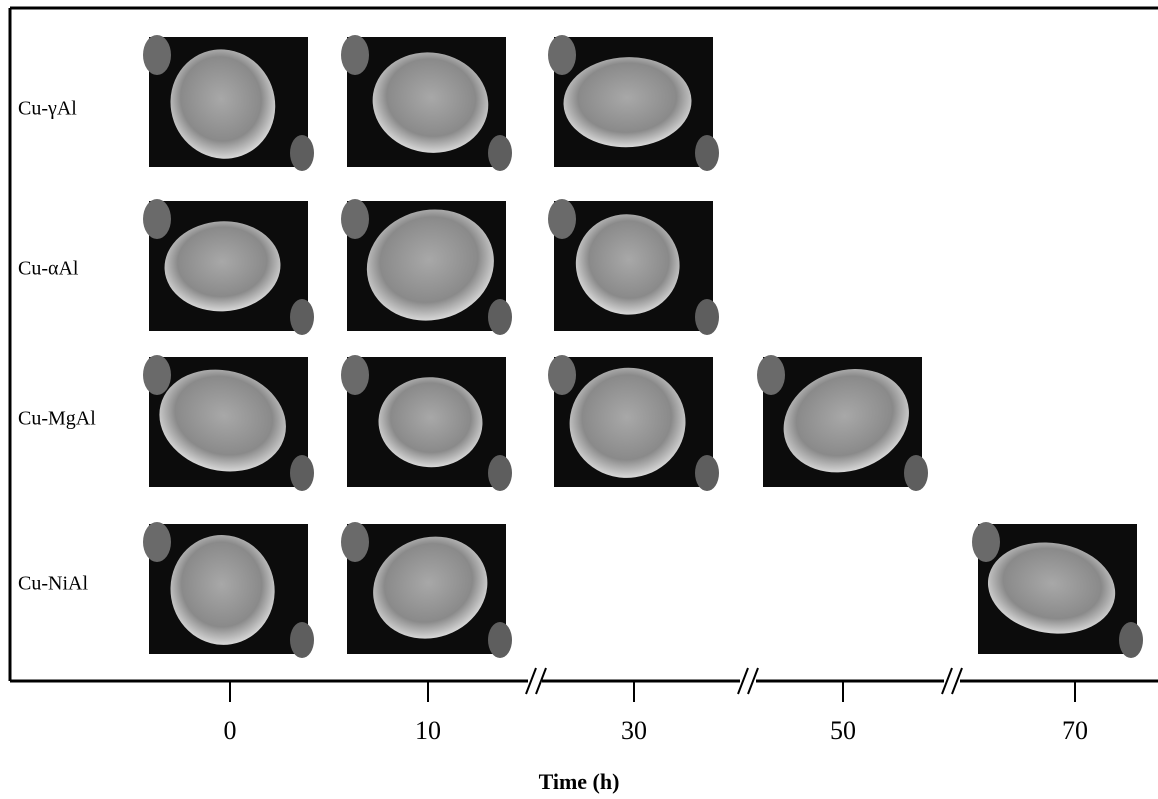  Describe the element at coordinates (584, 681) in the screenshot. I see `time-axis` at that location.